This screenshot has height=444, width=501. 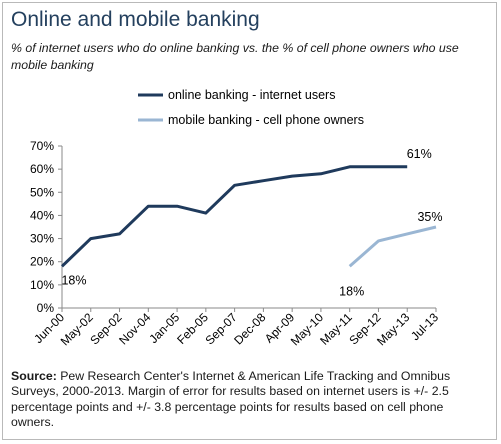 What do you see at coordinates (42, 262) in the screenshot?
I see `y-tick-label: 20%` at bounding box center [42, 262].